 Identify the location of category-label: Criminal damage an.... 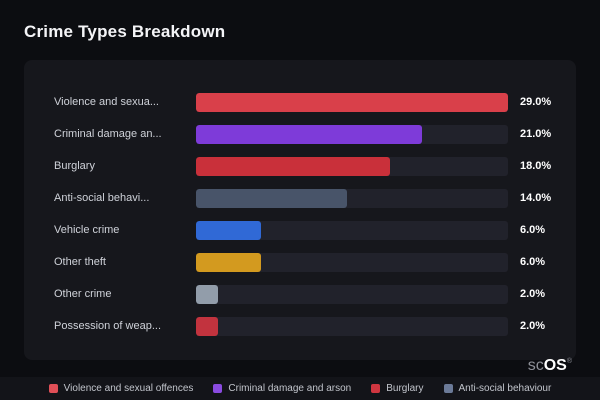
(108, 134).